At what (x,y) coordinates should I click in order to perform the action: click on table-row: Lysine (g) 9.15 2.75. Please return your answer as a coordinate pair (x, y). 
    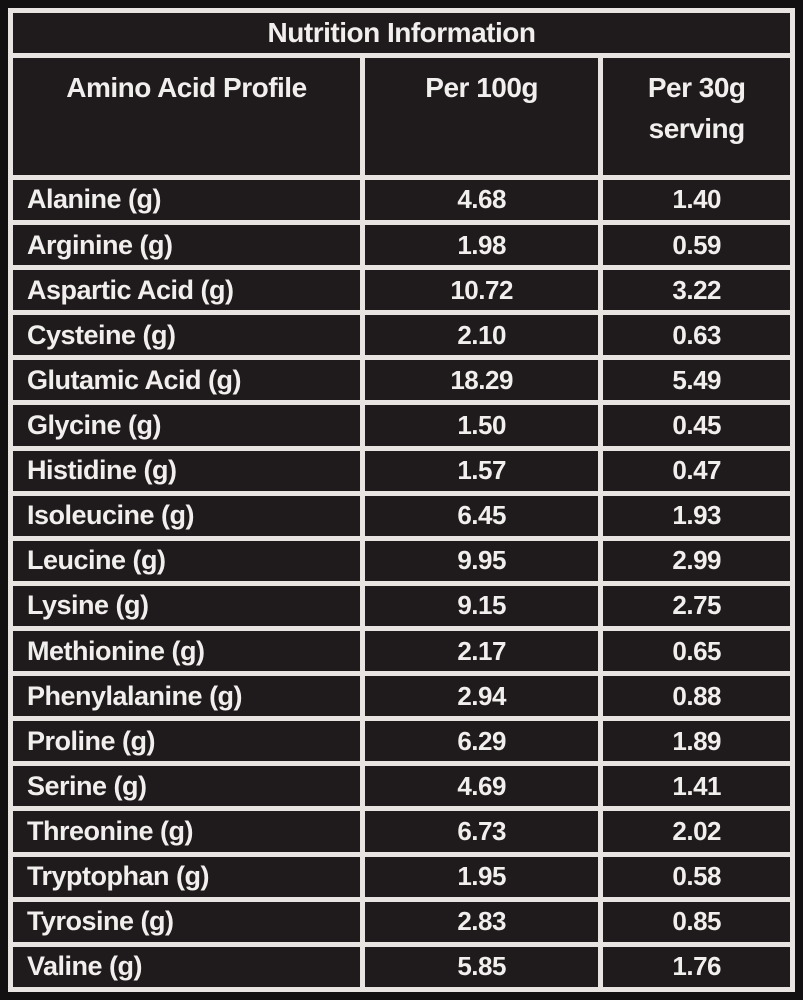
    Looking at the image, I should click on (401, 606).